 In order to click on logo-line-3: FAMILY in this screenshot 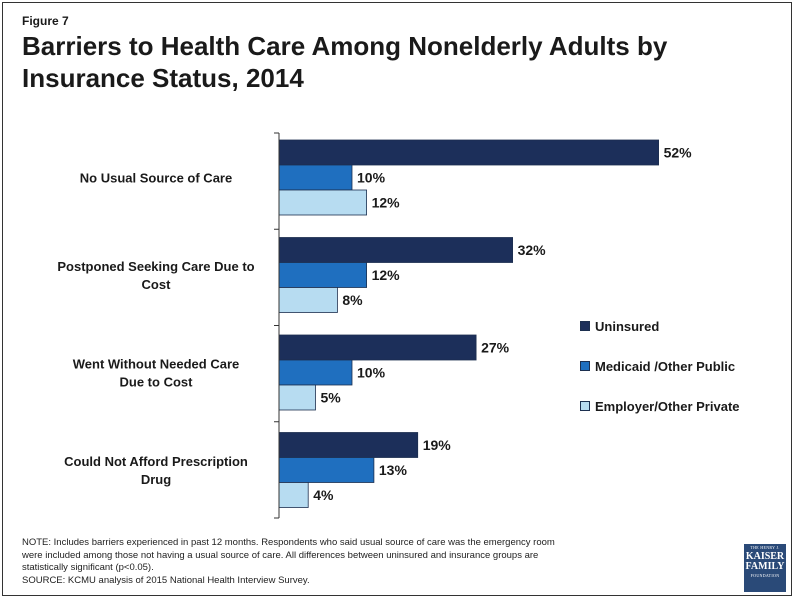, I will do `click(765, 566)`.